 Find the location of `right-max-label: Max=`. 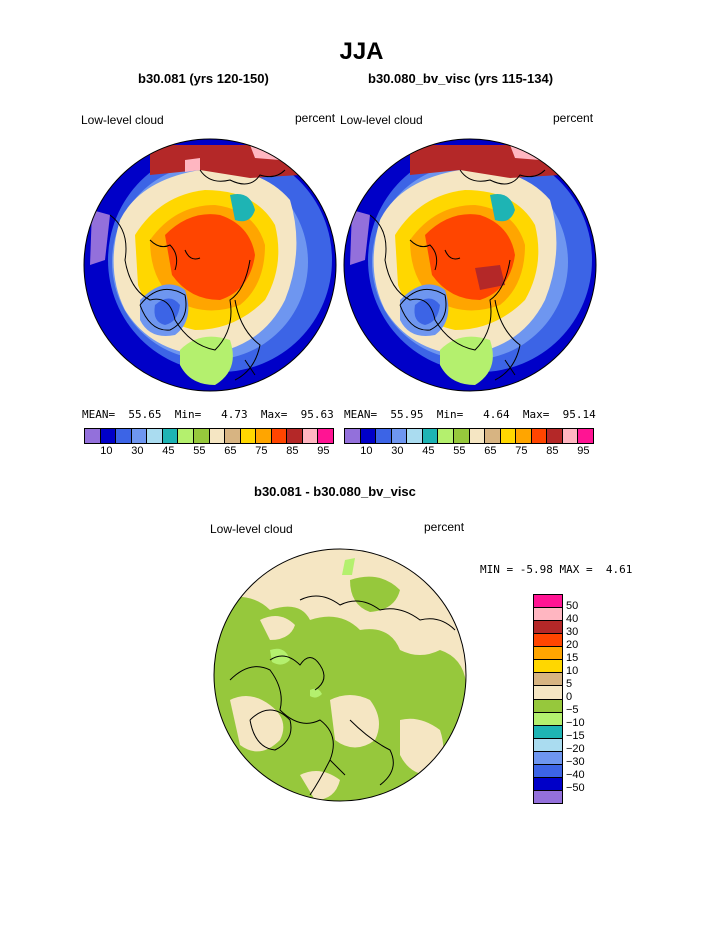

right-max-label: Max= is located at coordinates (536, 414).